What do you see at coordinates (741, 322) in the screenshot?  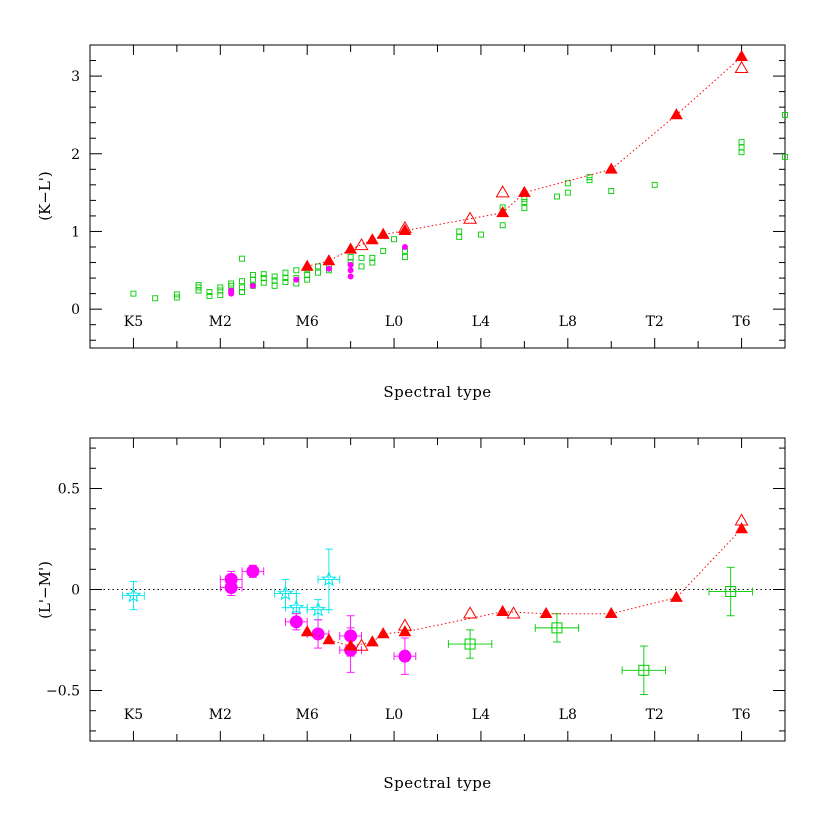 I see `x-tick-label: T6` at bounding box center [741, 322].